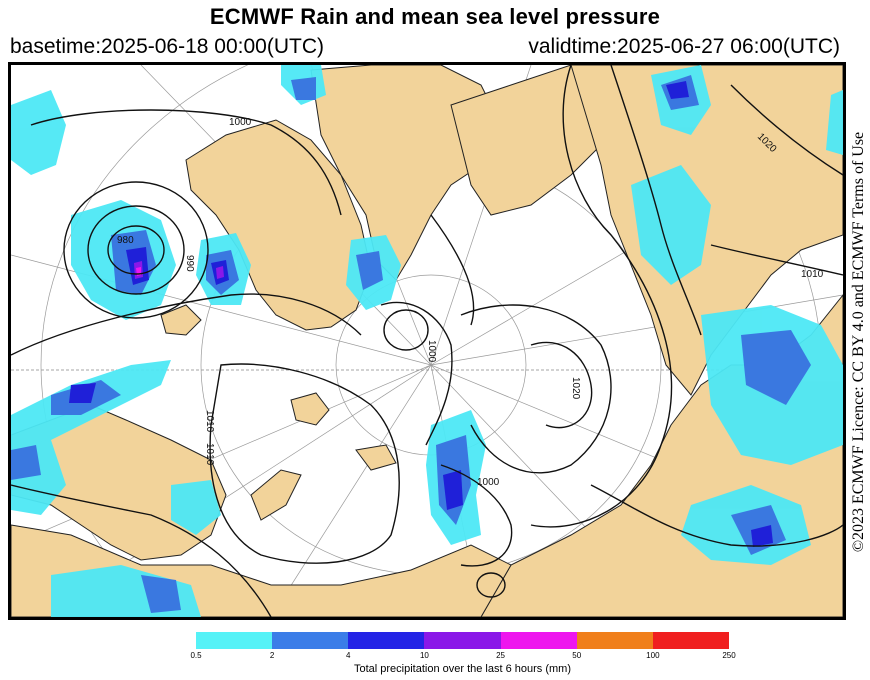 This screenshot has height=680, width=870. Describe the element at coordinates (575, 388) in the screenshot. I see `isobar-label: 1020` at that location.